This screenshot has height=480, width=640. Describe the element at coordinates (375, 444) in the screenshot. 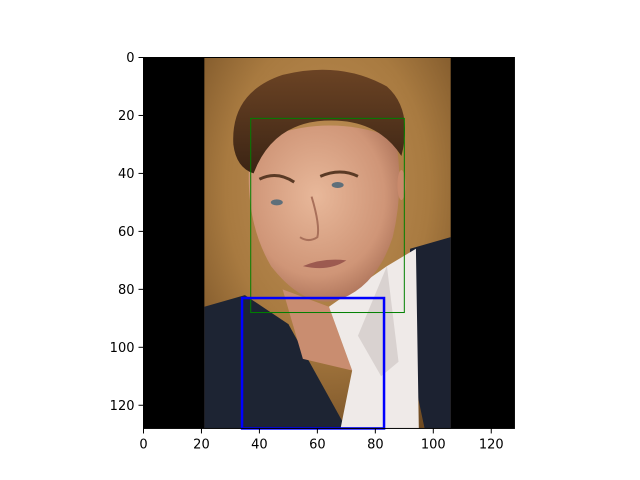

I see `x-tick-label: 80` at that location.